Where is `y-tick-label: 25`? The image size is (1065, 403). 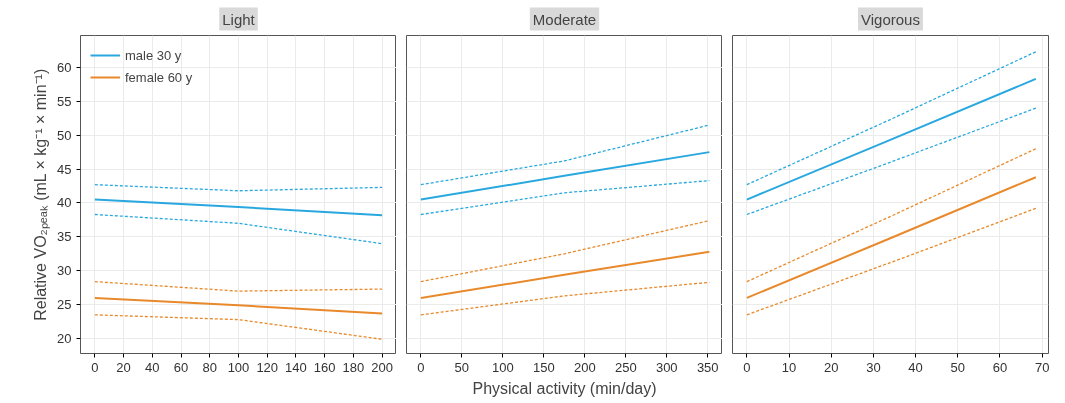
y-tick-label: 25 is located at coordinates (64, 305).